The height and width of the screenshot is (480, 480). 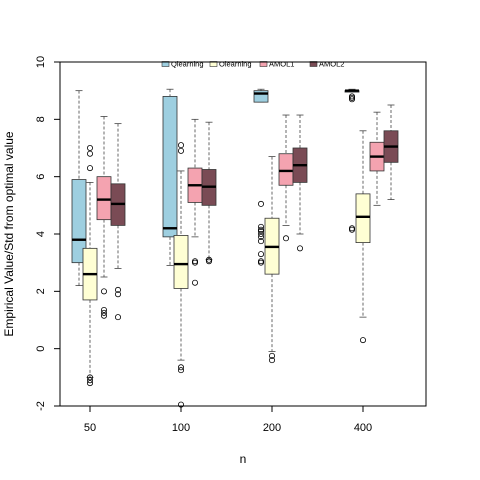 What do you see at coordinates (181, 428) in the screenshot?
I see `x-tick-label: 100` at bounding box center [181, 428].